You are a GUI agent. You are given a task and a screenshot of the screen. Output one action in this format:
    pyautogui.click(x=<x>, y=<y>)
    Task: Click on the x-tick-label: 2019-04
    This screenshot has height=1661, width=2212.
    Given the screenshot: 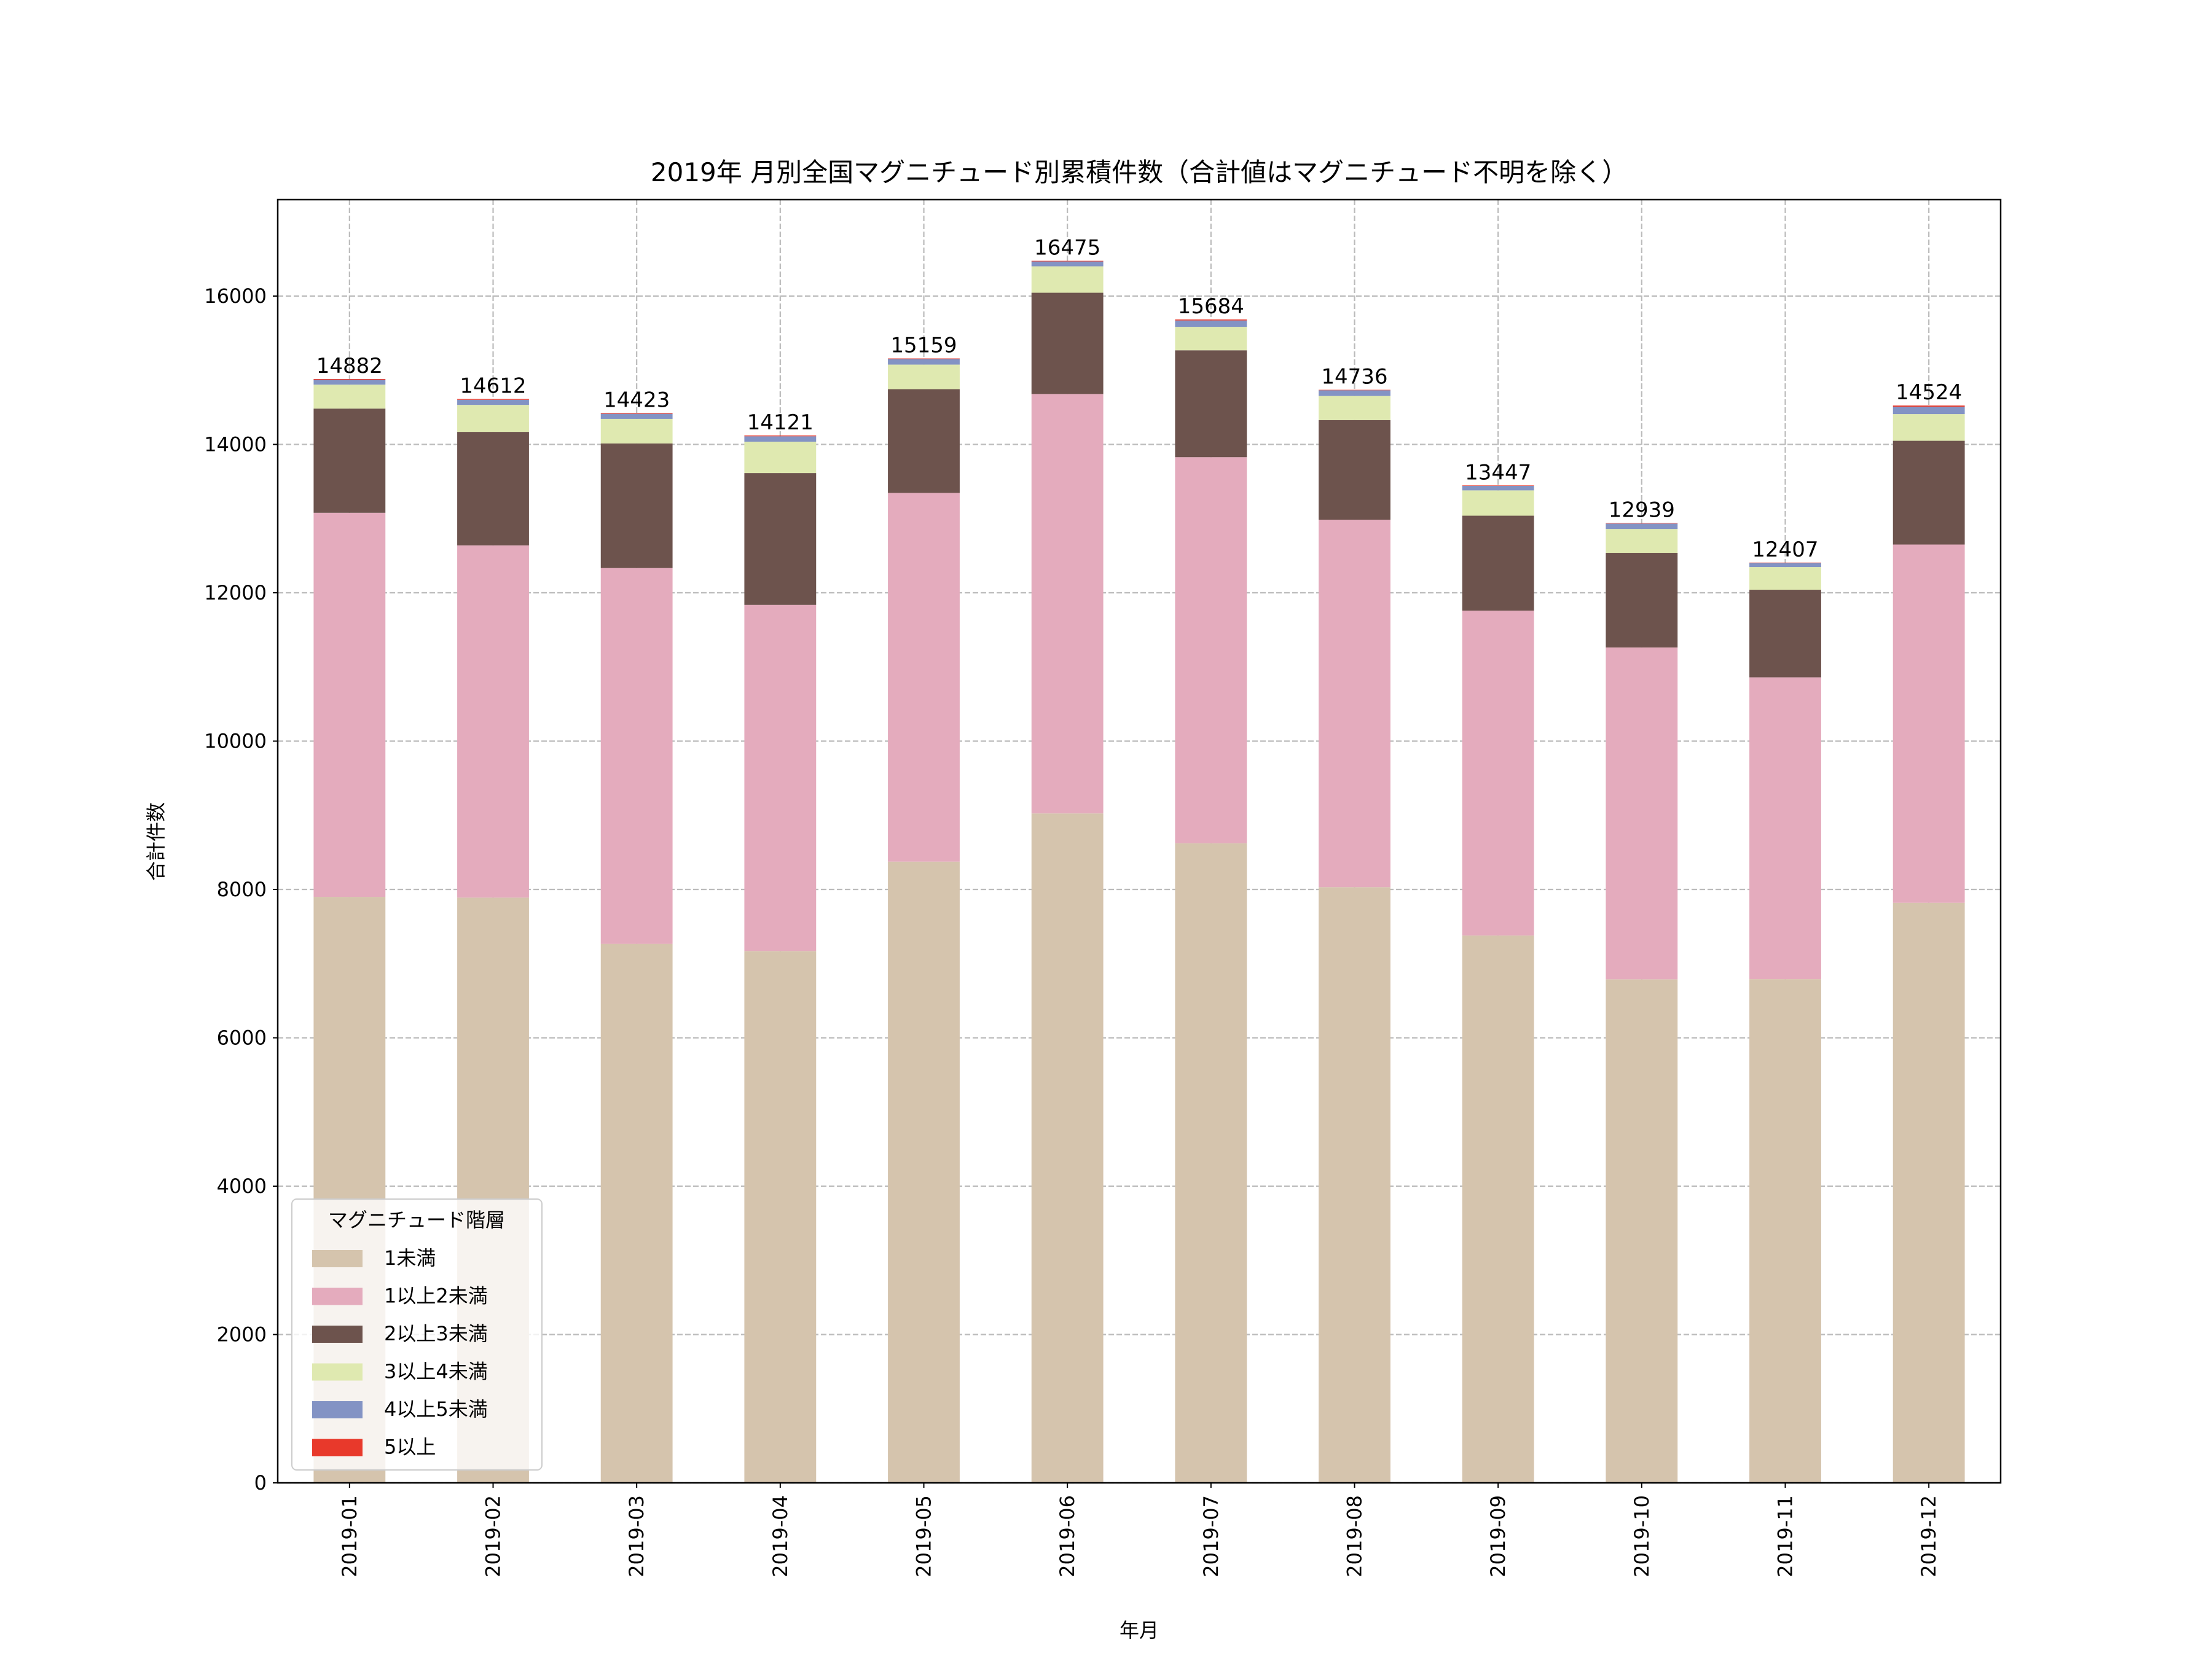 What is the action you would take?
    pyautogui.click(x=780, y=1536)
    